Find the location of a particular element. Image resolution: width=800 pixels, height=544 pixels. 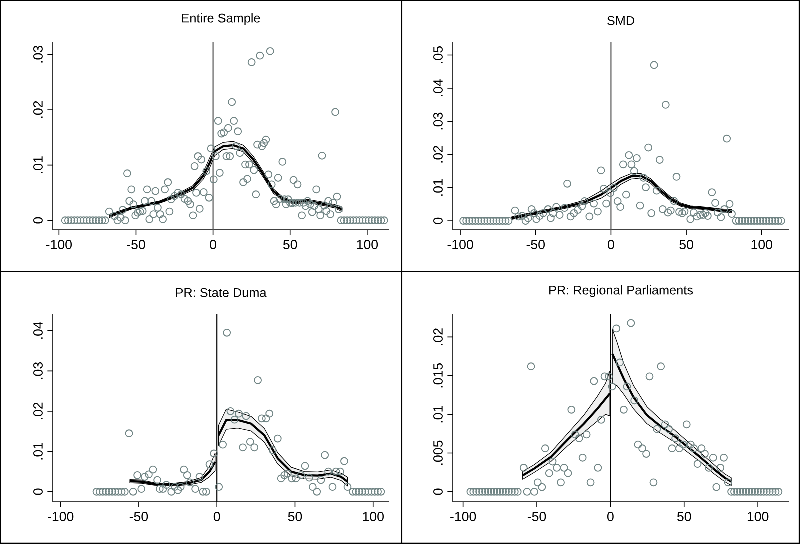

y-tick-label: .05 is located at coordinates (438, 55).